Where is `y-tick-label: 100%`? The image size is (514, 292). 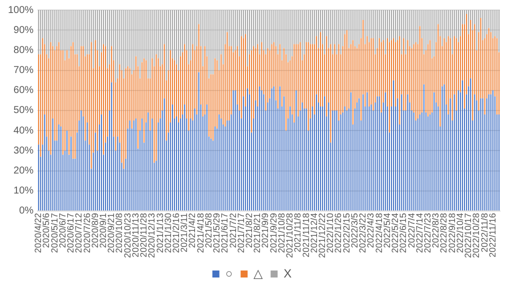
y-tick-label: 100% is located at coordinates (21, 10).